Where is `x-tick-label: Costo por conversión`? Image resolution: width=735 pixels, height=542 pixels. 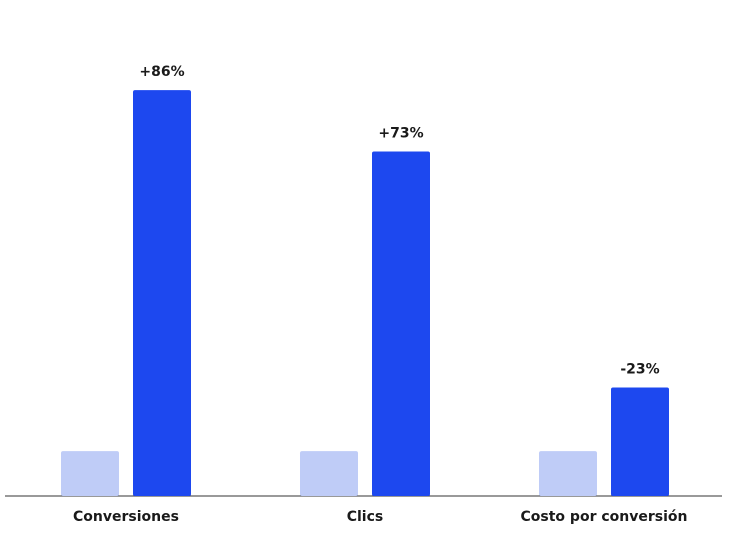 x-tick-label: Costo por conversión is located at coordinates (604, 517).